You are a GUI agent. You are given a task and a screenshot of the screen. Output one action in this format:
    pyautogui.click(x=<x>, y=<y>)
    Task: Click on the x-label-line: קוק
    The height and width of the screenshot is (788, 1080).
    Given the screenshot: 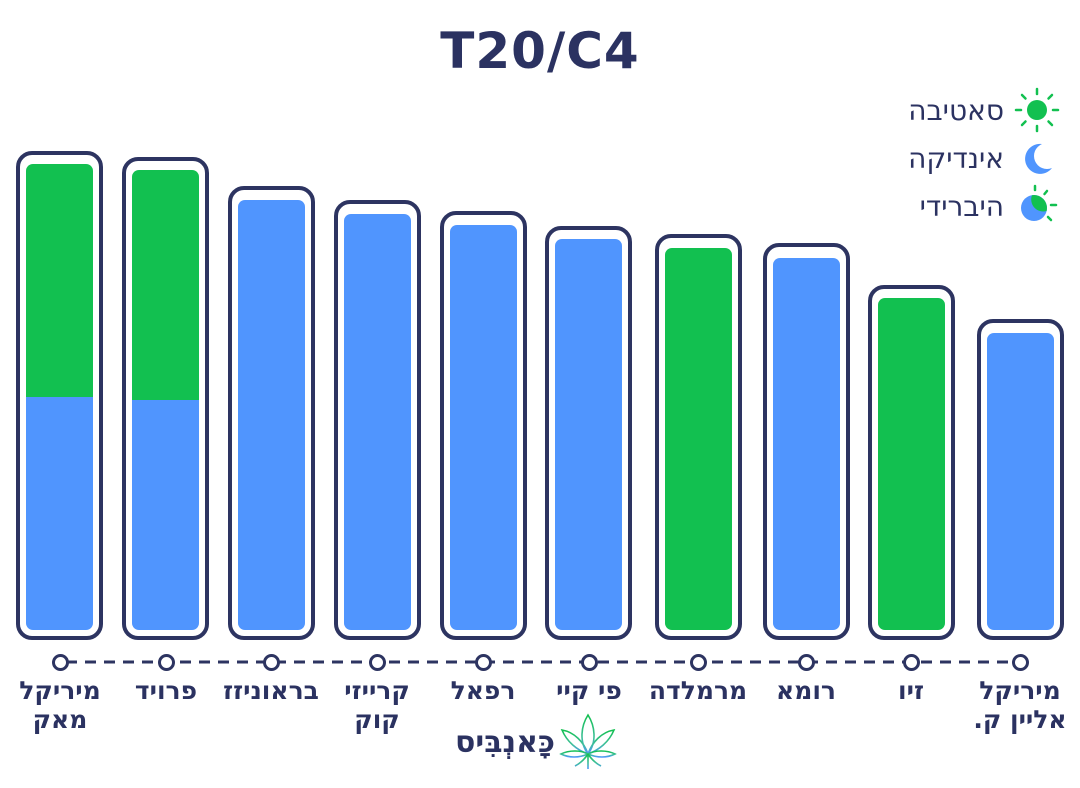 What is the action you would take?
    pyautogui.click(x=377, y=719)
    